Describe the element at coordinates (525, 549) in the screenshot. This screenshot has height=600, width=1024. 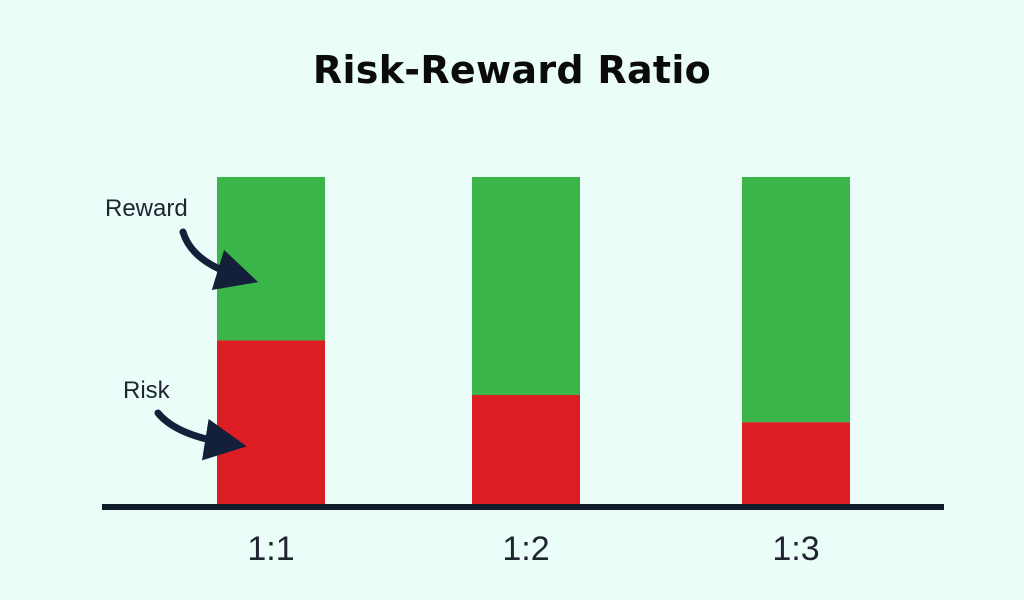
I see `x-tick-label: 1:2` at that location.